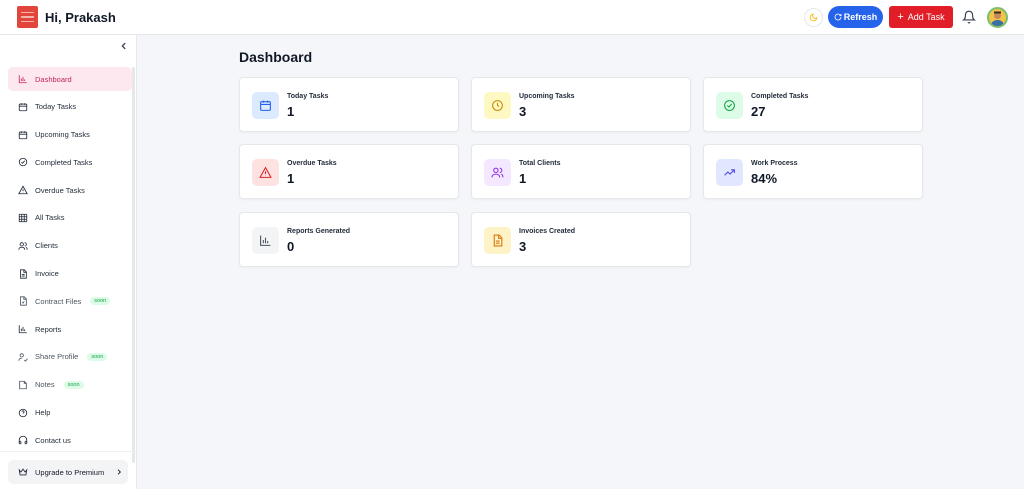 This screenshot has height=489, width=1024. I want to click on sidebar-item-reports: Reports, so click(70, 329).